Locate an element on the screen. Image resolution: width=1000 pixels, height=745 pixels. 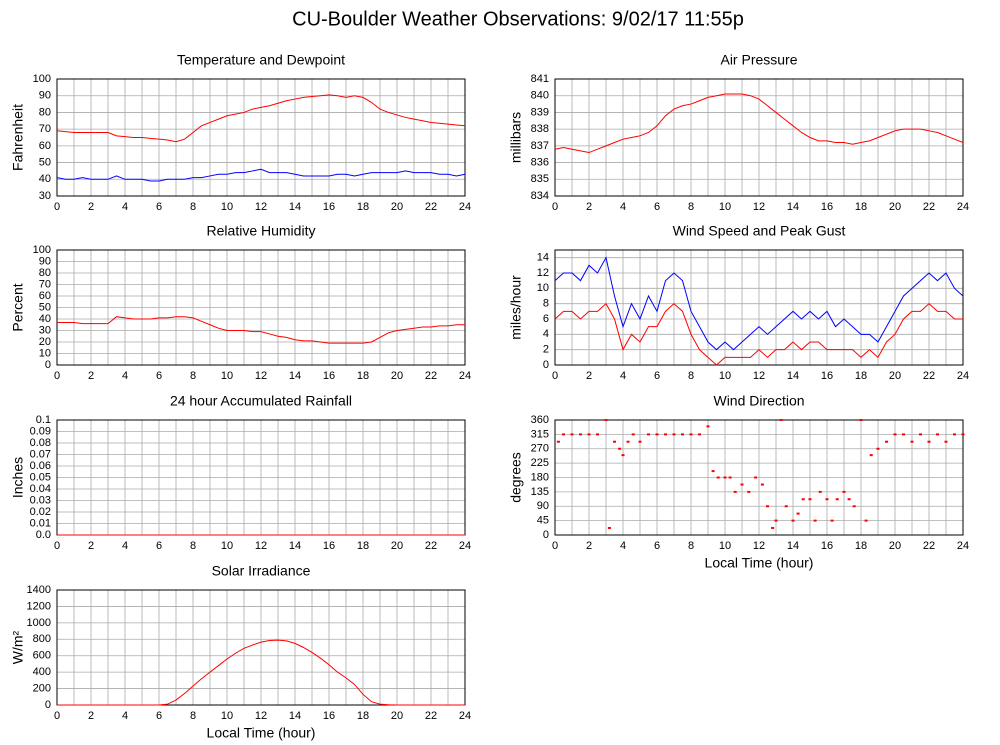
panel-title: Relative Humidity is located at coordinates (261, 231).